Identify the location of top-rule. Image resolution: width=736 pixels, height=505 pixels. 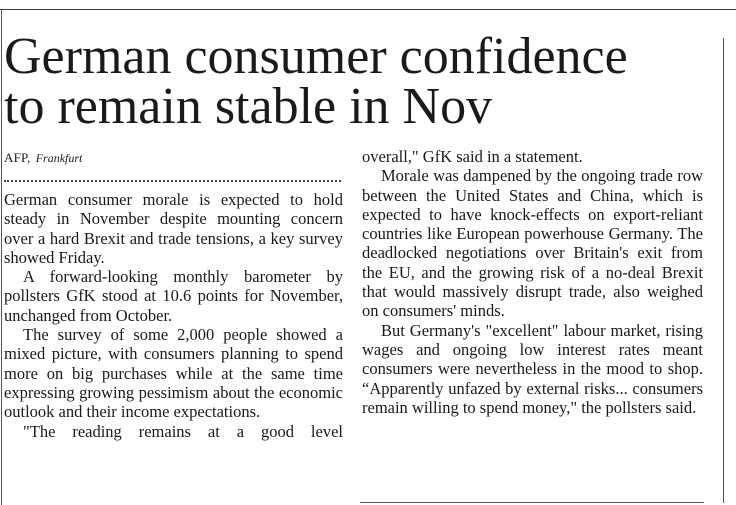
(368, 9).